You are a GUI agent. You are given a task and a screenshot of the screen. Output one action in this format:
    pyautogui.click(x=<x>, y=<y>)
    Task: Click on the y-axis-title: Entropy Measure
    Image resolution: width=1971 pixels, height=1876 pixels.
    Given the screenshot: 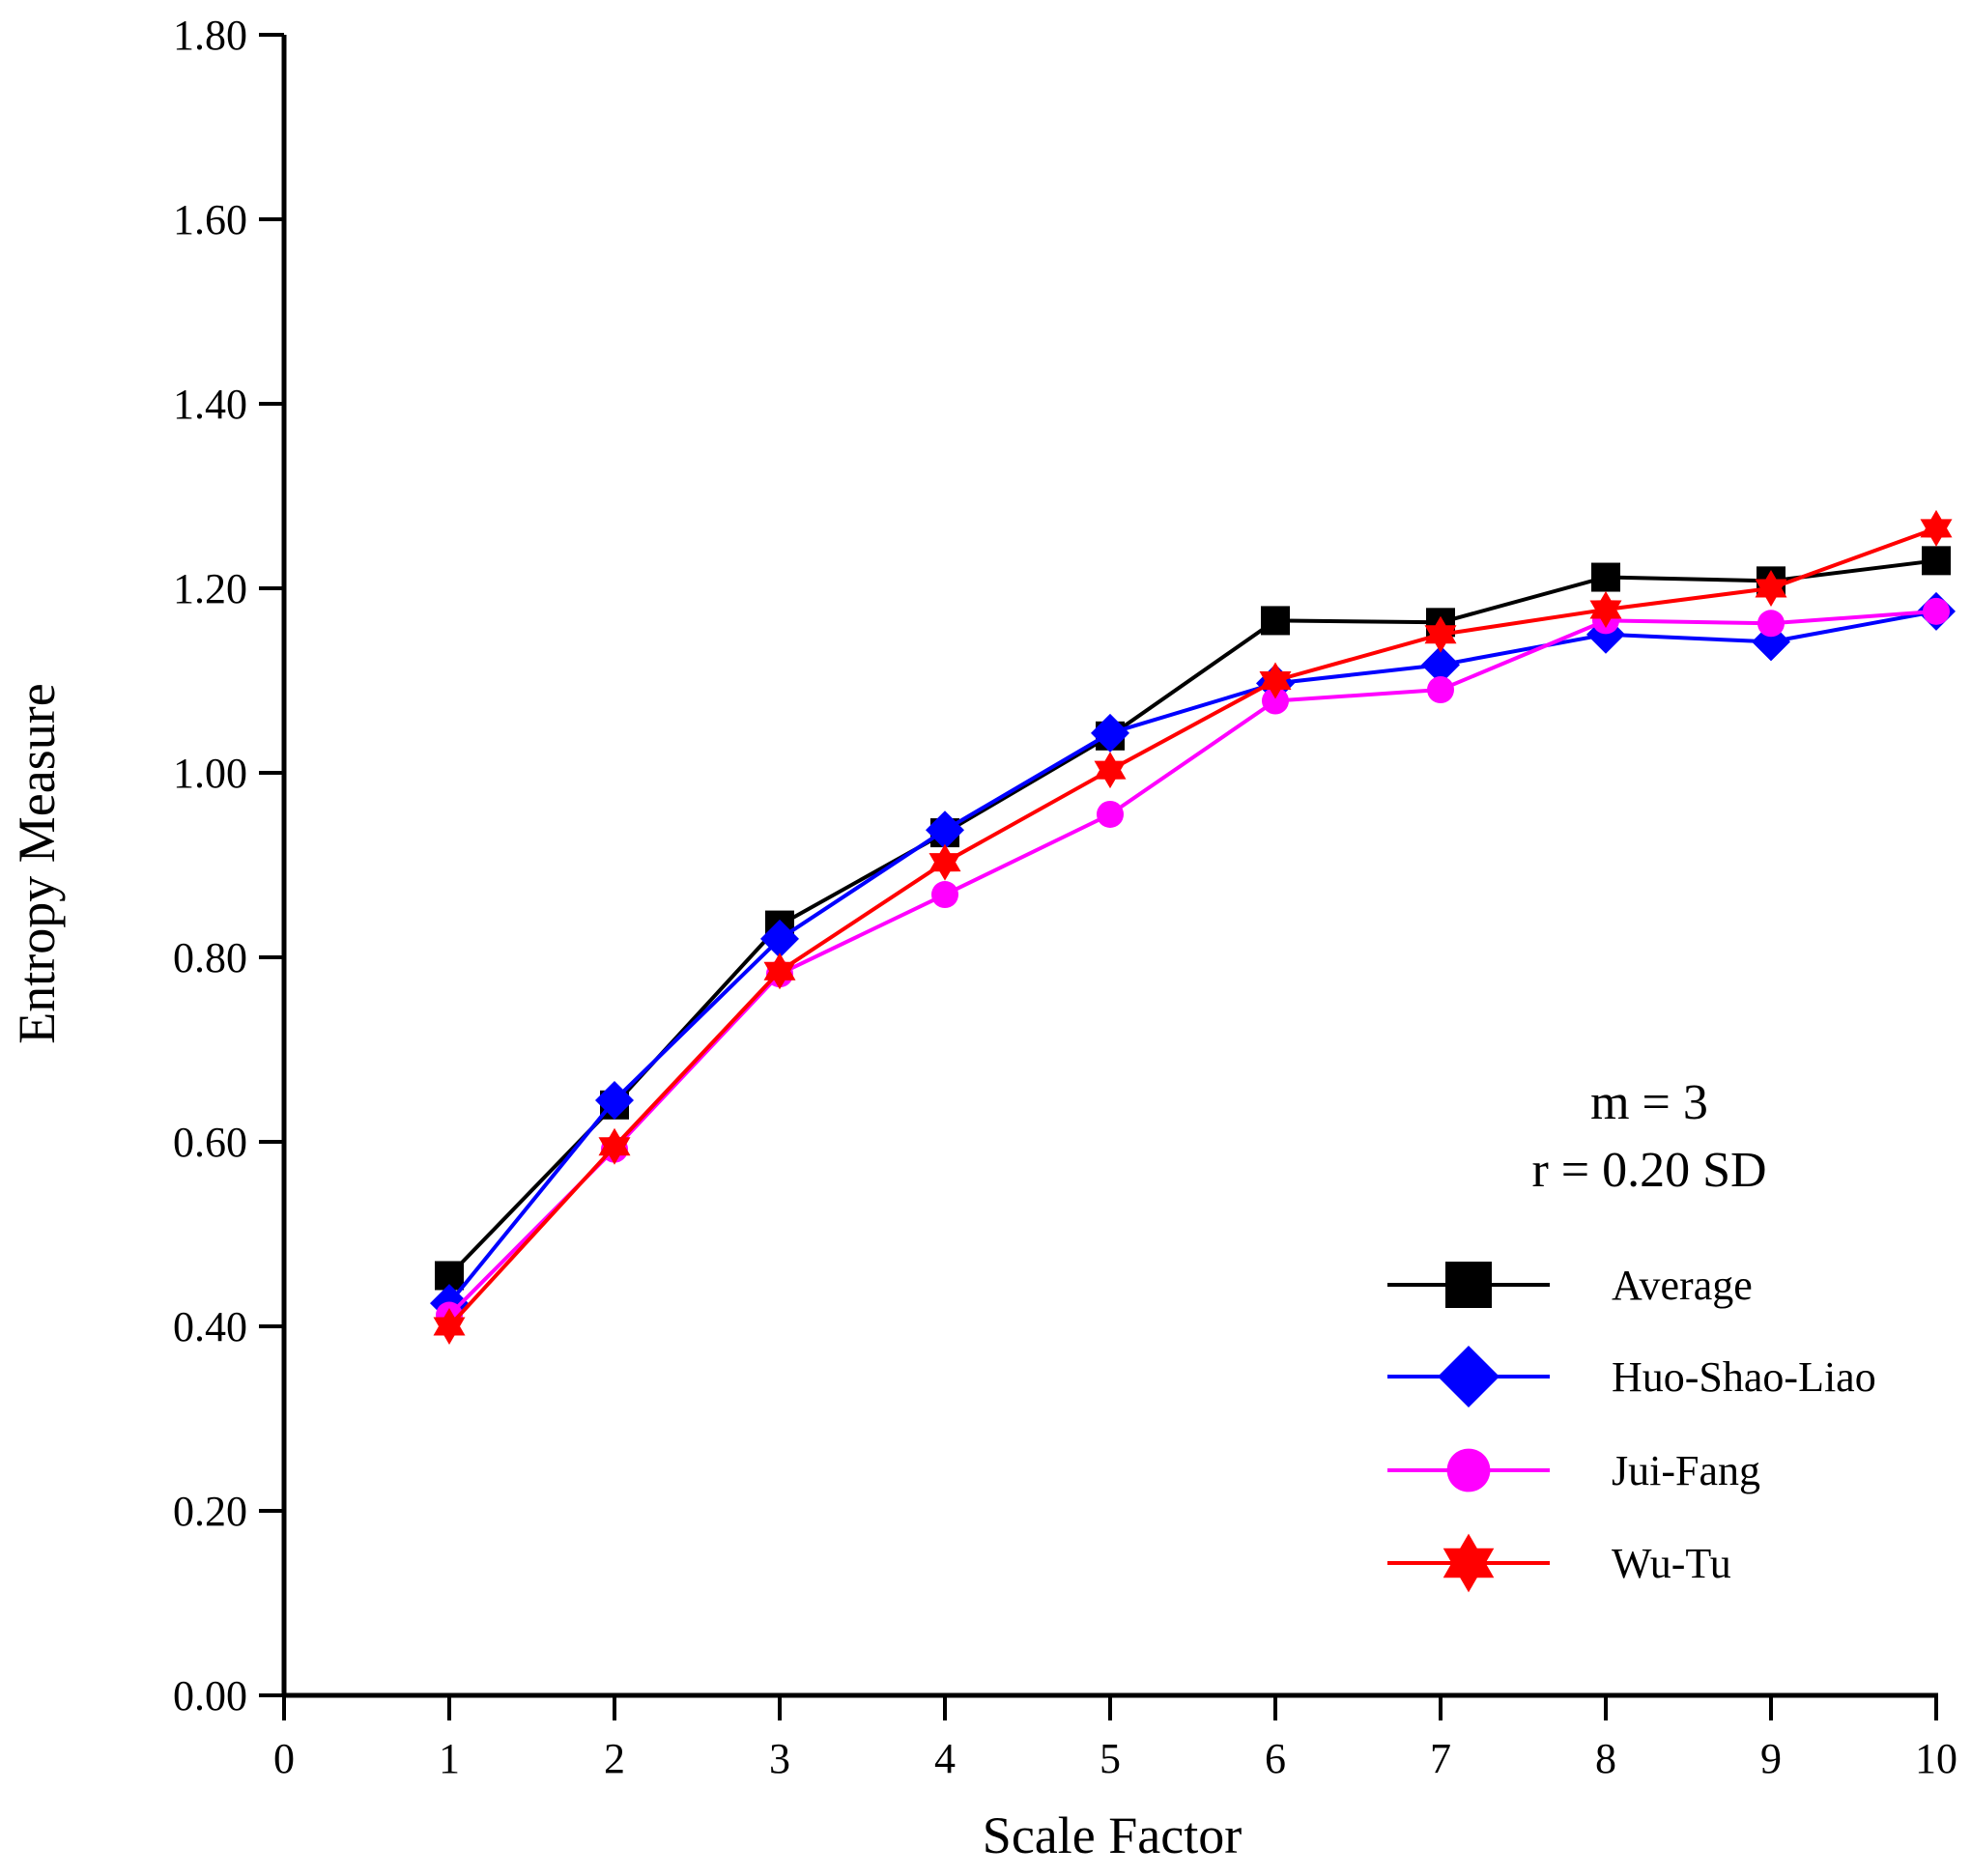 What is the action you would take?
    pyautogui.click(x=37, y=863)
    